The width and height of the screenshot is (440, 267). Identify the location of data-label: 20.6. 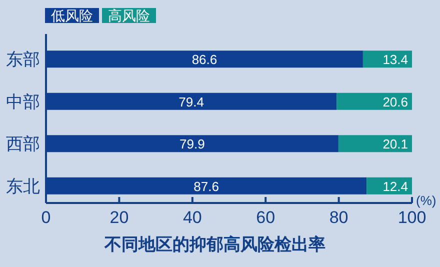
(395, 102).